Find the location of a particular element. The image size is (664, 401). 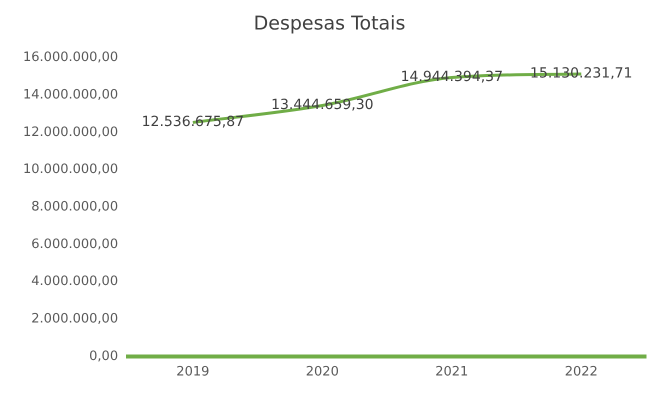

x-tick-label: 2019 is located at coordinates (193, 372).